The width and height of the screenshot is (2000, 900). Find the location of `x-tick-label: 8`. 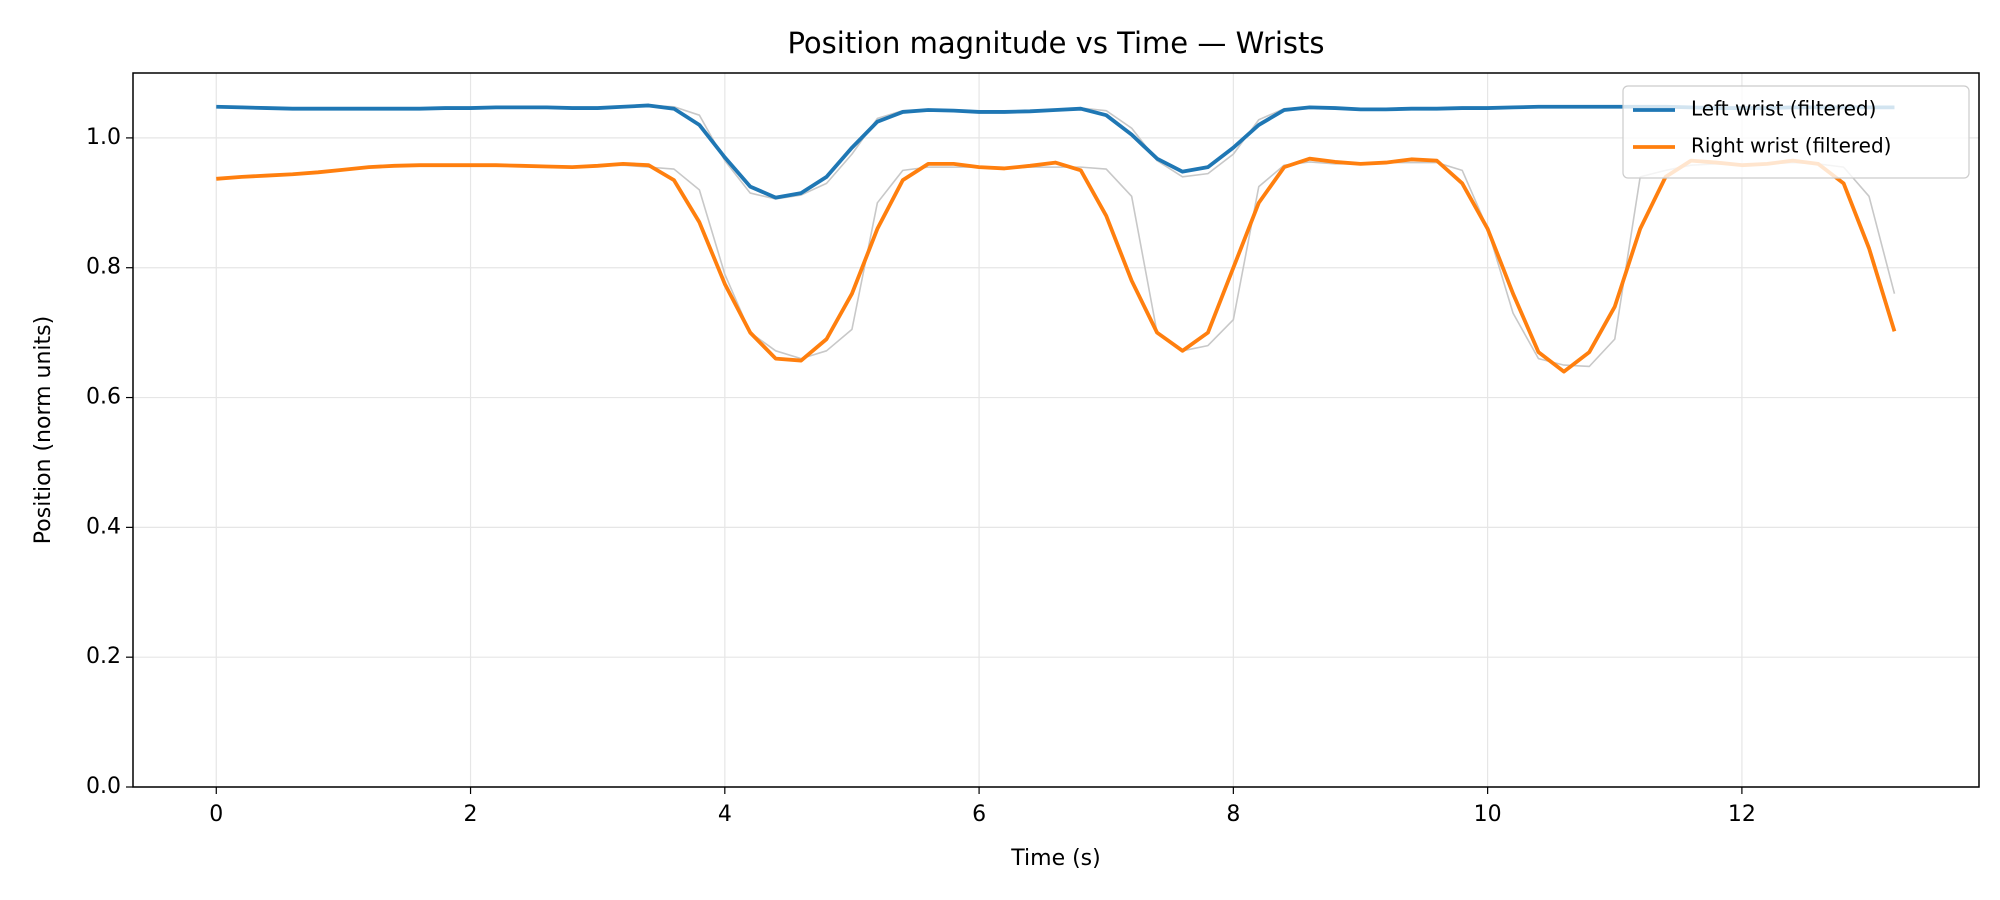

x-tick-label: 8 is located at coordinates (1233, 814).